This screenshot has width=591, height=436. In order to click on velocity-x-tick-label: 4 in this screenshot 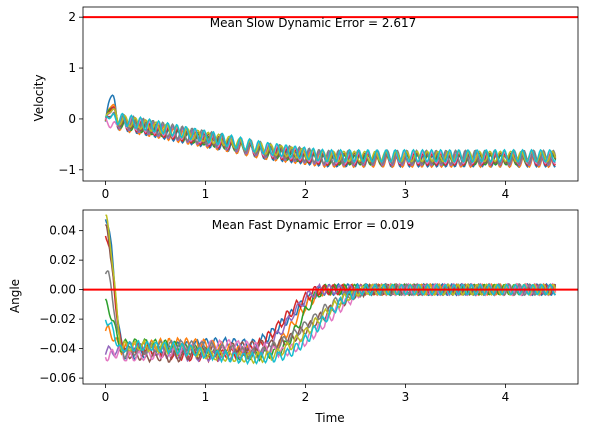, I will do `click(506, 194)`.